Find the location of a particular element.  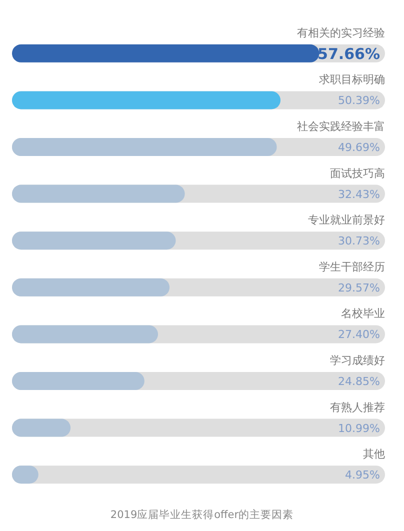

y-tick-label: 求职目标明确 is located at coordinates (352, 79).